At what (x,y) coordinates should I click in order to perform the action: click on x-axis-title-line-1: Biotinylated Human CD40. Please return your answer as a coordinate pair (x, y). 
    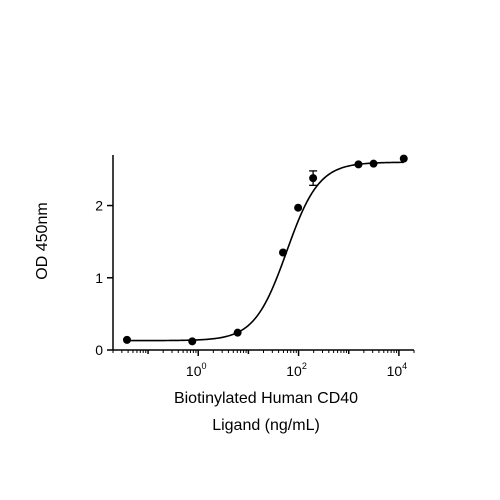
    Looking at the image, I should click on (266, 398).